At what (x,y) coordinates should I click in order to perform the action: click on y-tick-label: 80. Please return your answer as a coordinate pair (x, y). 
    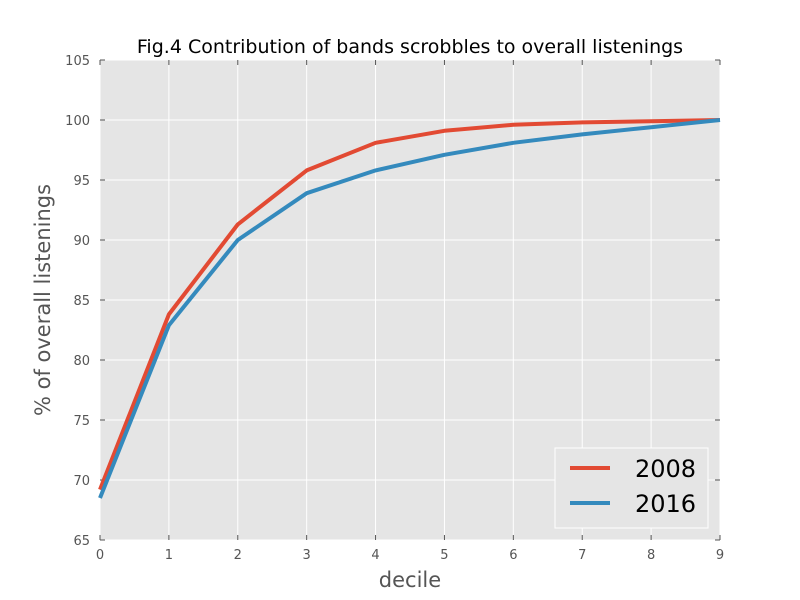
    Looking at the image, I should click on (81, 361).